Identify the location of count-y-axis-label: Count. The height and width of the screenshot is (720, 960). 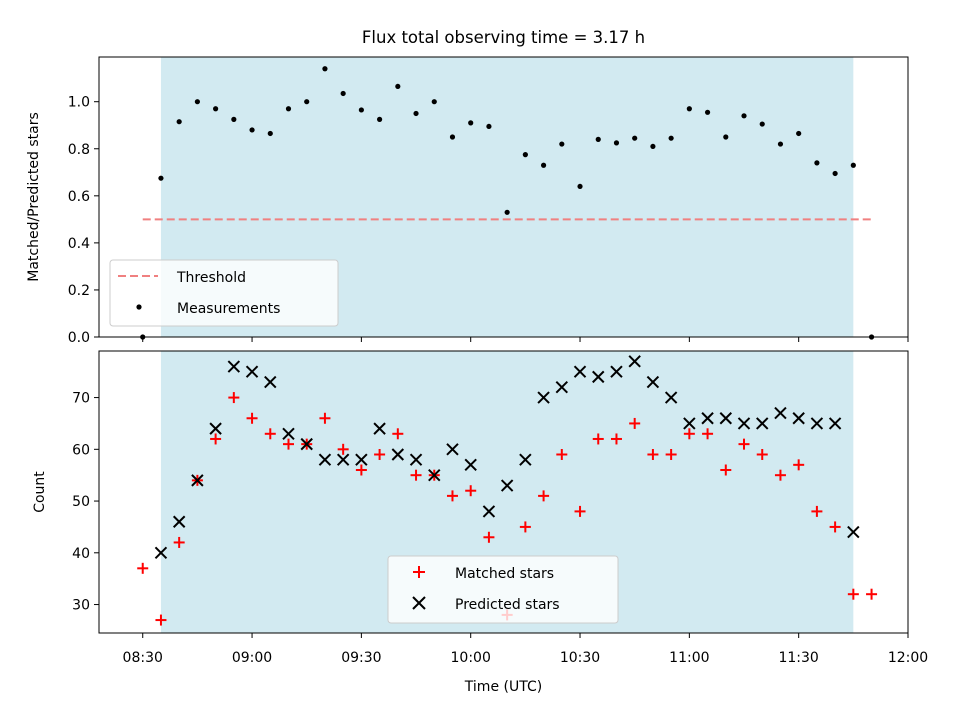
(40, 492).